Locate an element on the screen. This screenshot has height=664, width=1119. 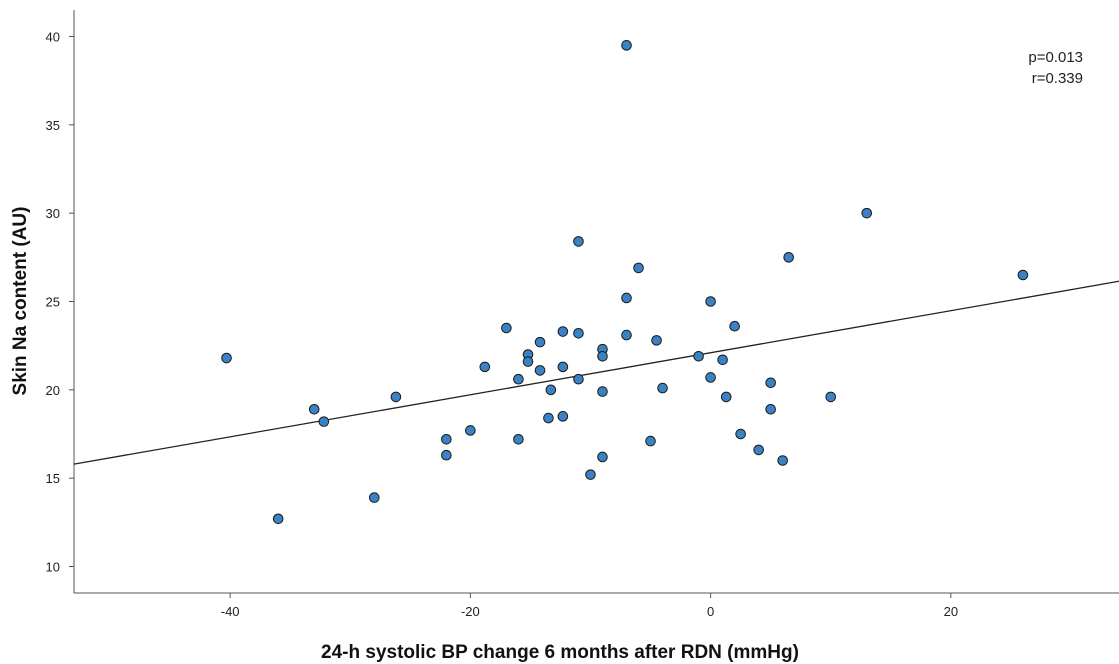
y-tick-label: 15 is located at coordinates (53, 478).